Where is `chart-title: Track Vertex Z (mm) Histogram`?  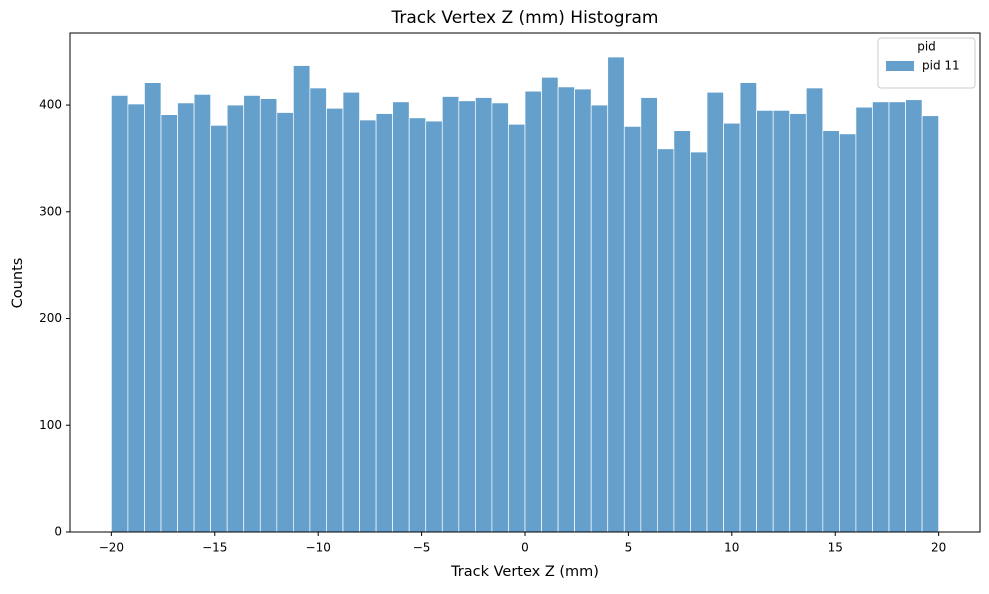 chart-title: Track Vertex Z (mm) Histogram is located at coordinates (525, 18).